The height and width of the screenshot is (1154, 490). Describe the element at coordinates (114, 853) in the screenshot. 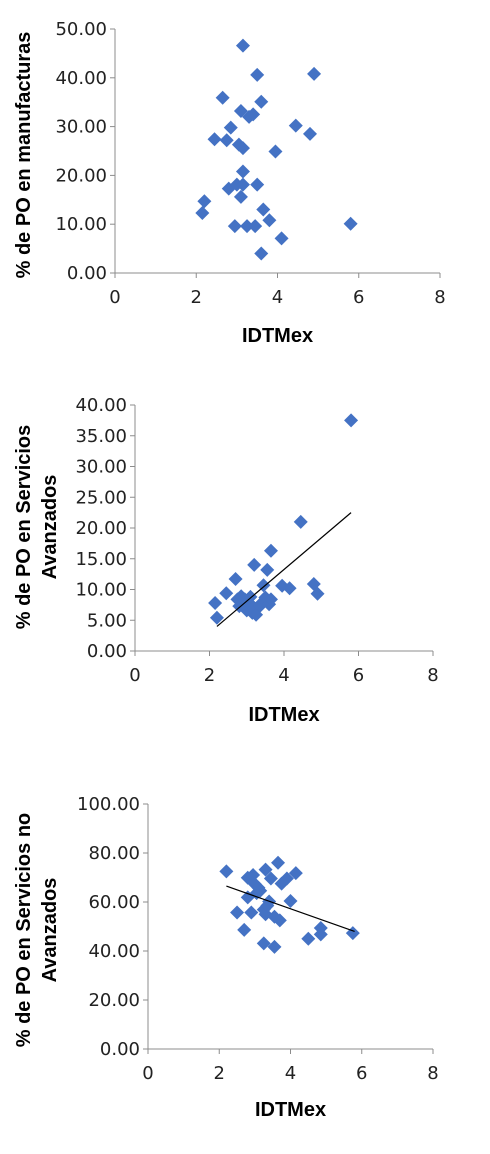

I see `y-tick-label: 80.00` at that location.